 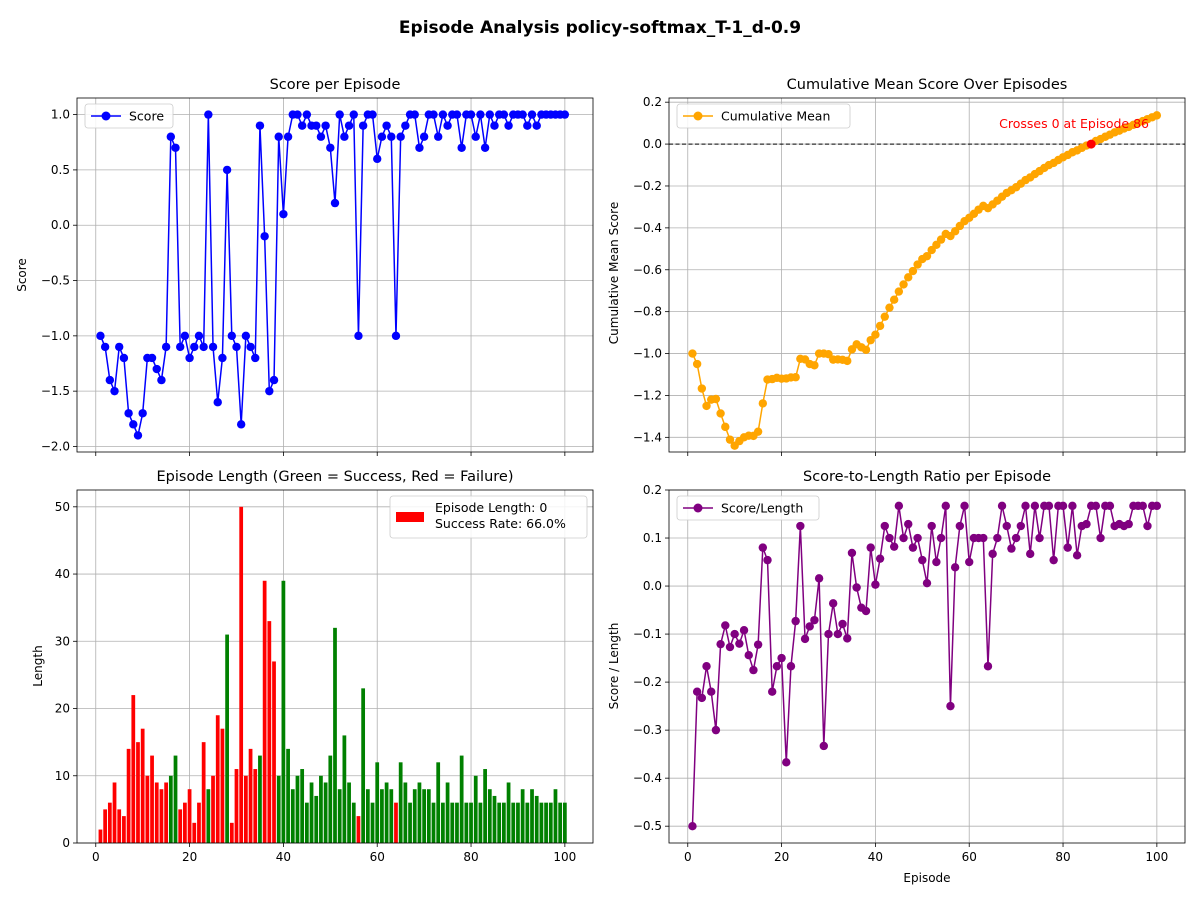 I want to click on score-legend-label: Score, so click(x=146, y=116).